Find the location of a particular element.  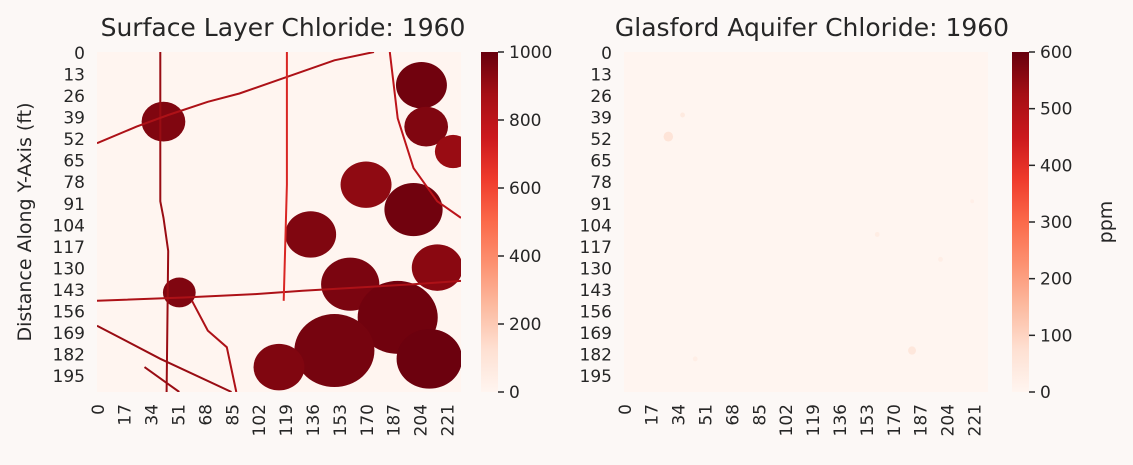

colorbar-tick-label: 300 is located at coordinates (1056, 223).